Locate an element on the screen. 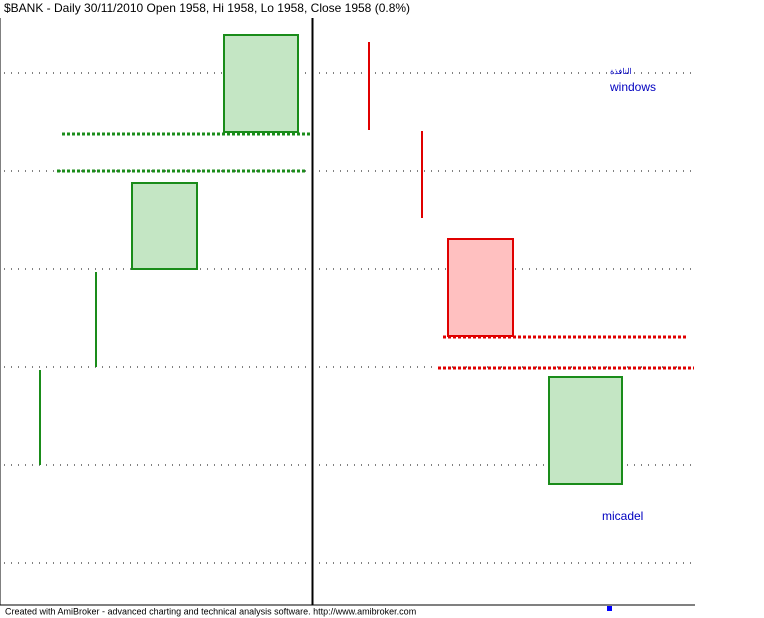 This screenshot has height=618, width=764. annotation: windows is located at coordinates (632, 87).